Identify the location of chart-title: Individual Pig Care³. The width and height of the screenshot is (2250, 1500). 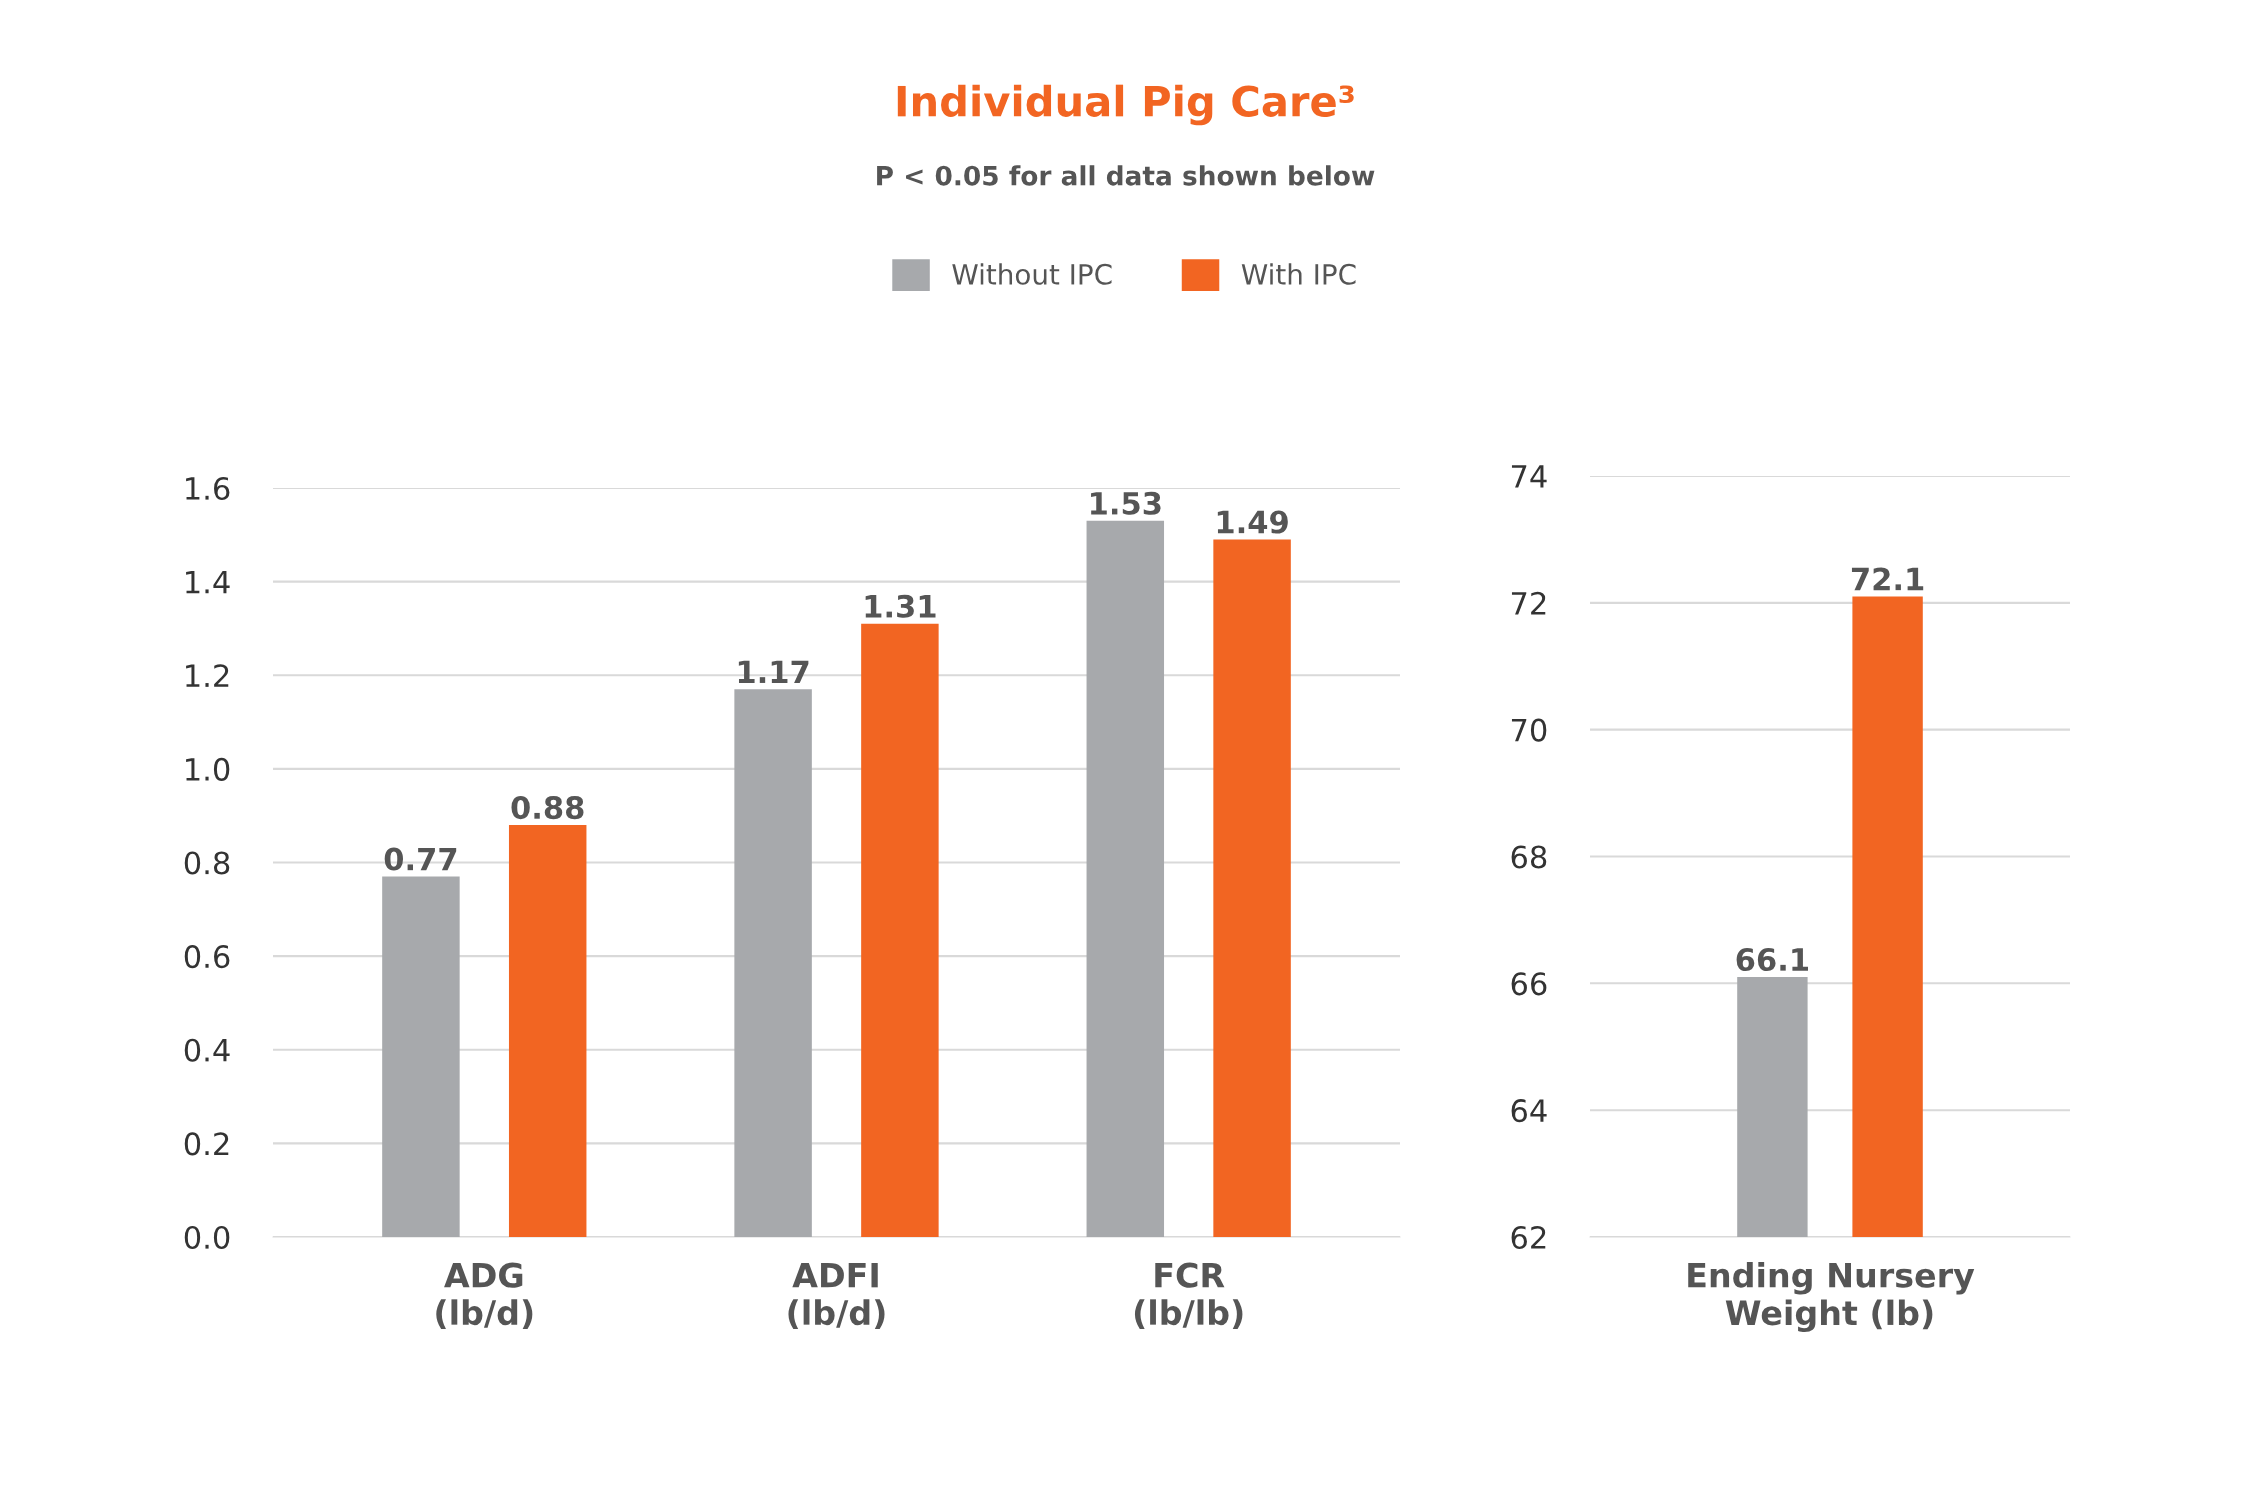
(1125, 105).